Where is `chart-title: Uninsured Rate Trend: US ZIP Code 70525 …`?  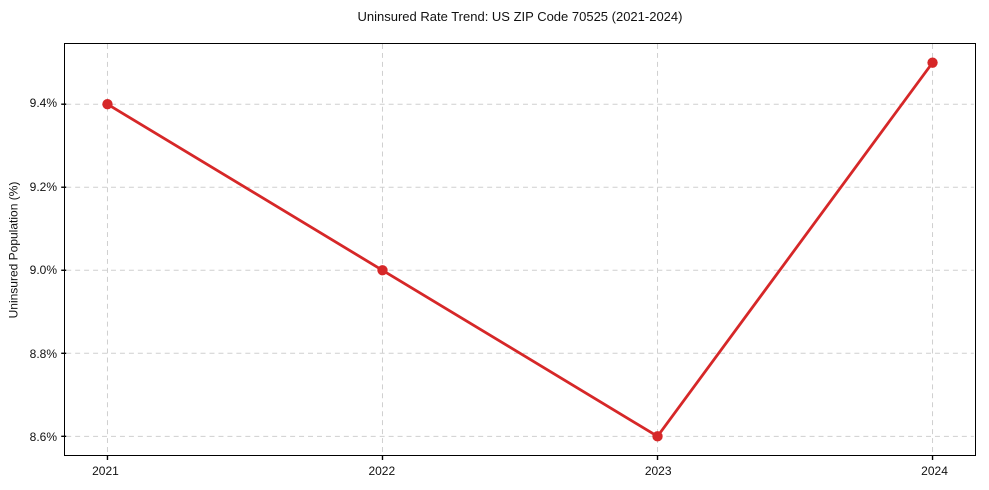
chart-title: Uninsured Rate Trend: US ZIP Code 70525 … is located at coordinates (520, 16).